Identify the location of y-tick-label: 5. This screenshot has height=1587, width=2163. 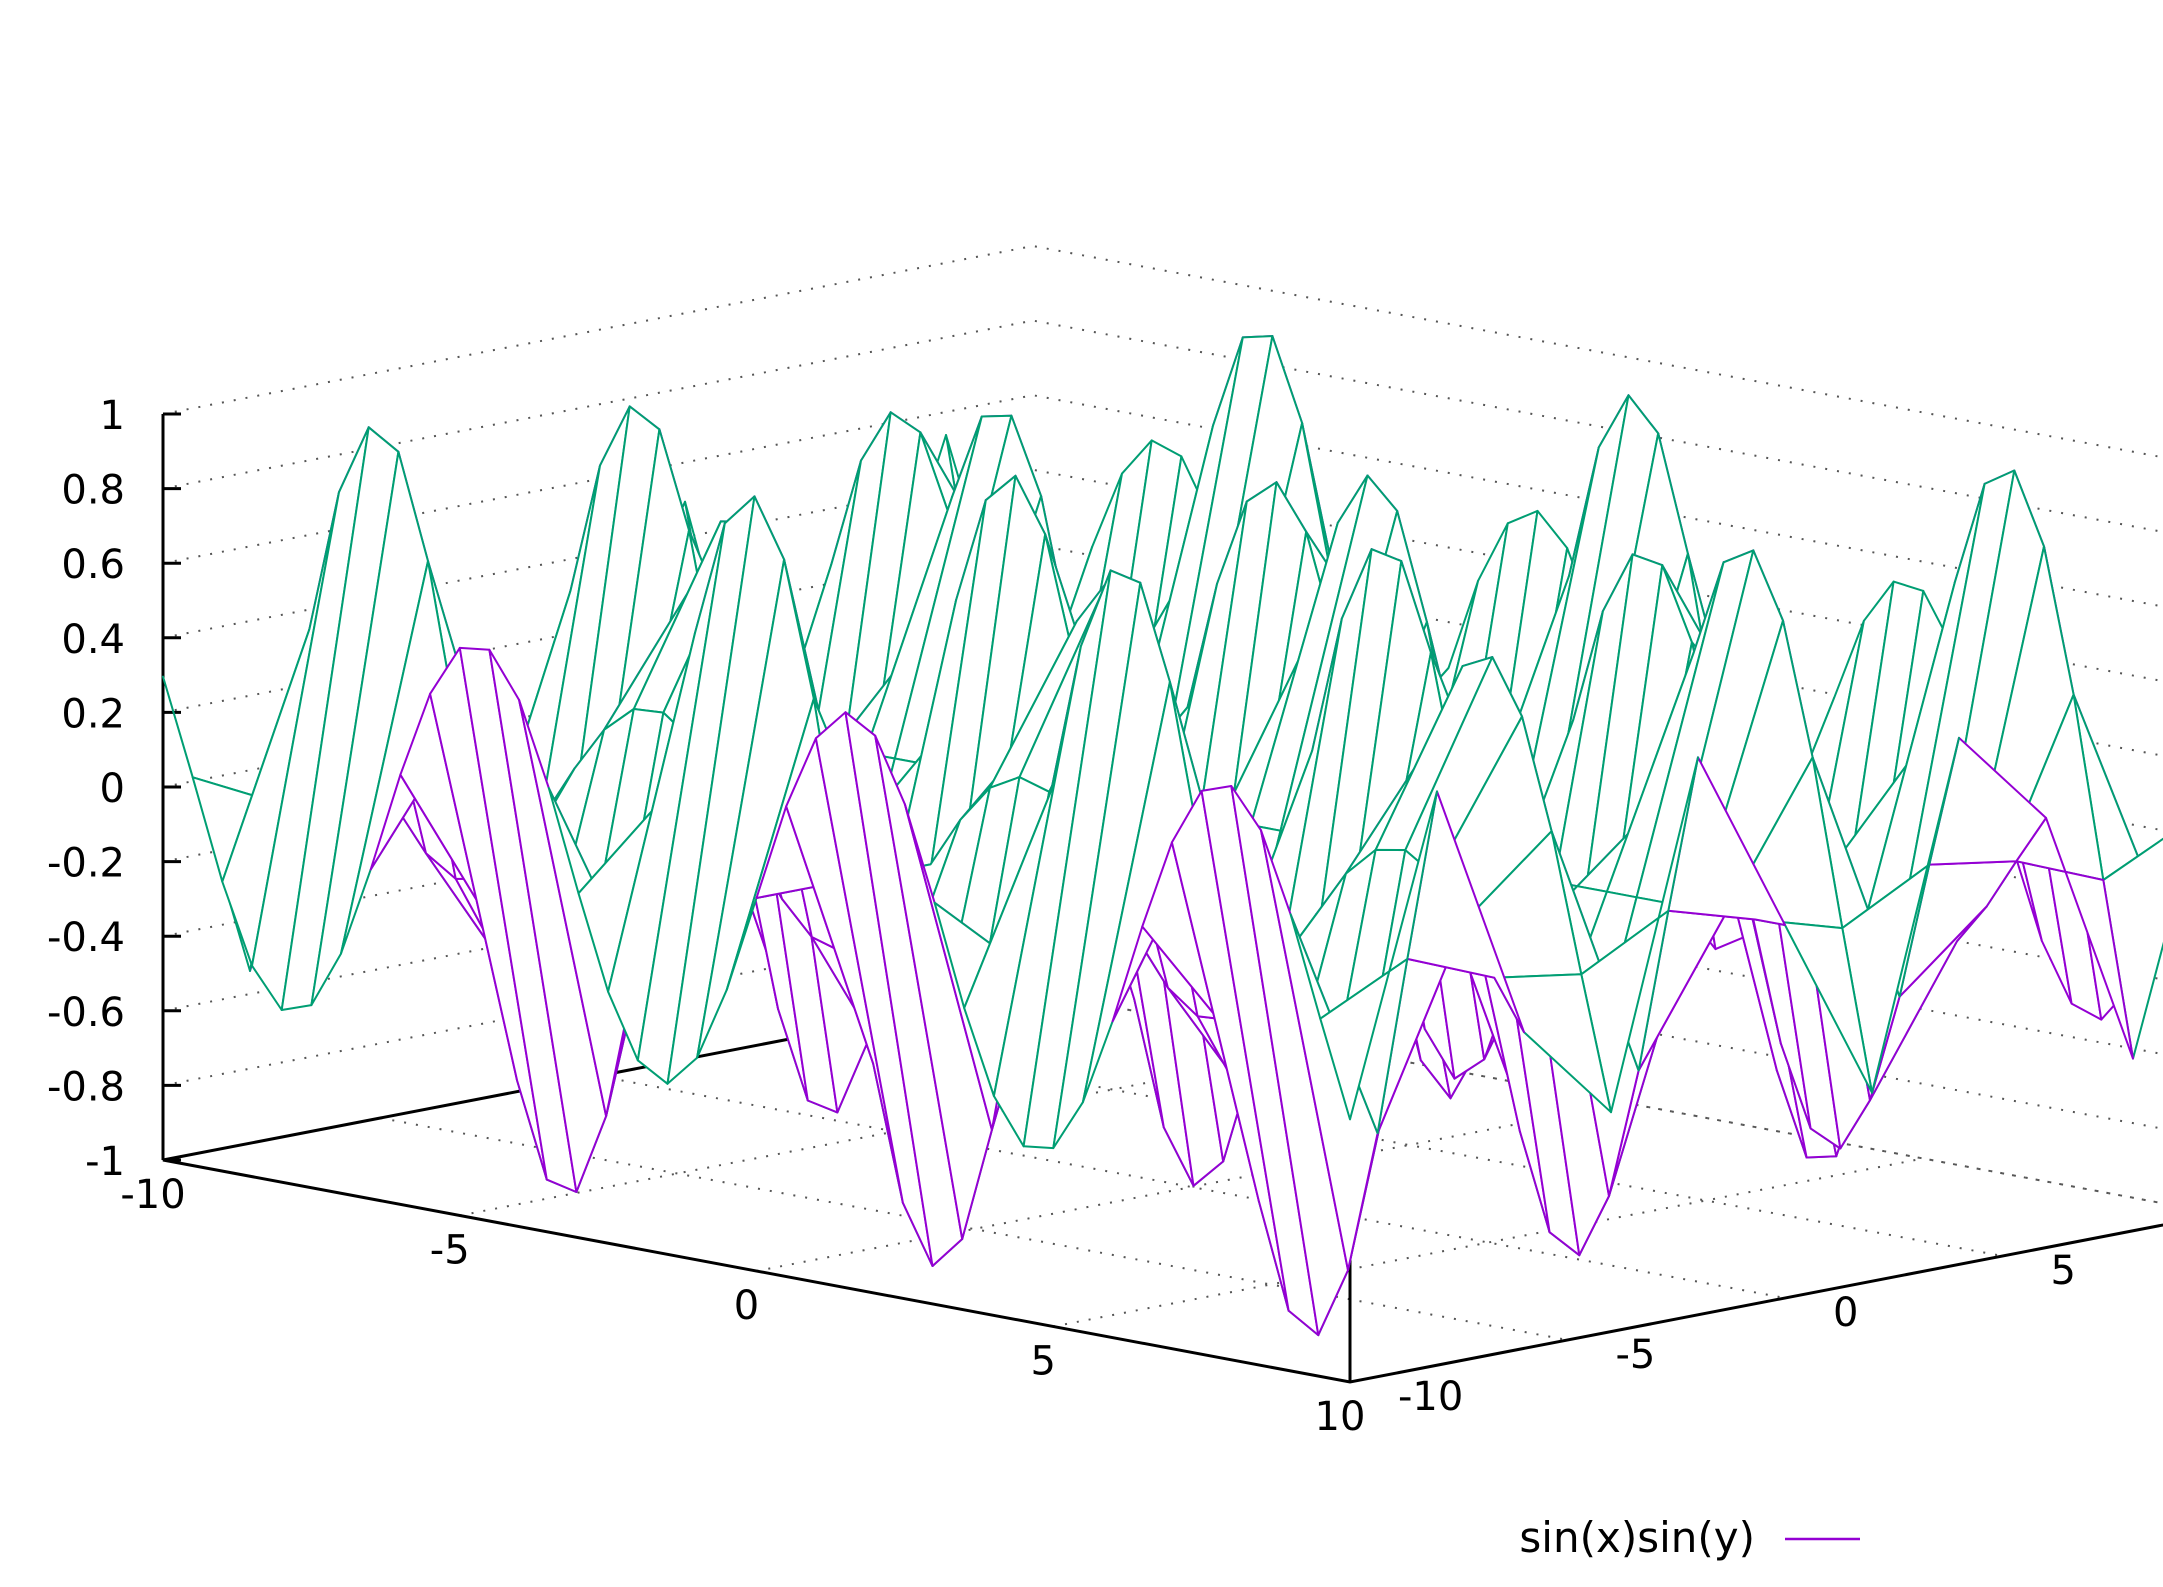
(2063, 1271).